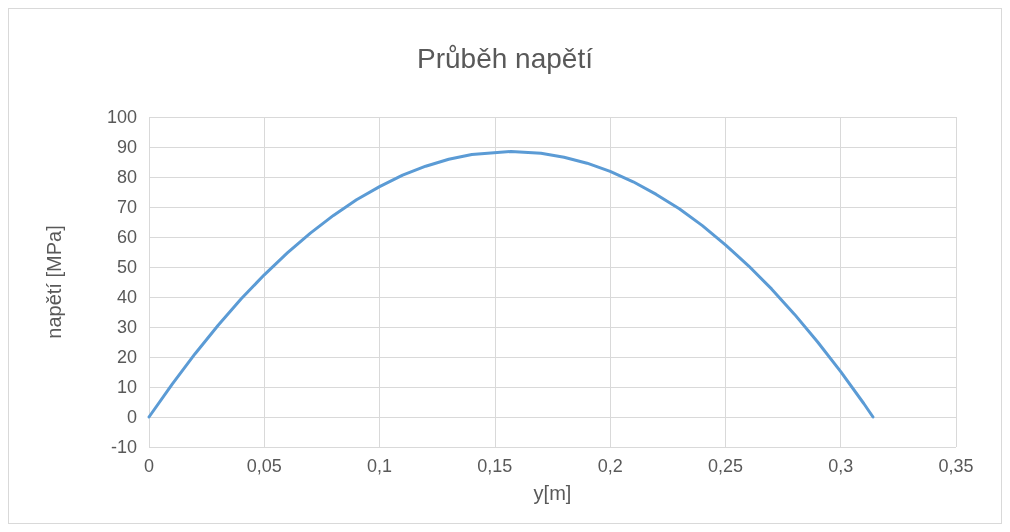  I want to click on y-tick-label: 20, so click(126, 357).